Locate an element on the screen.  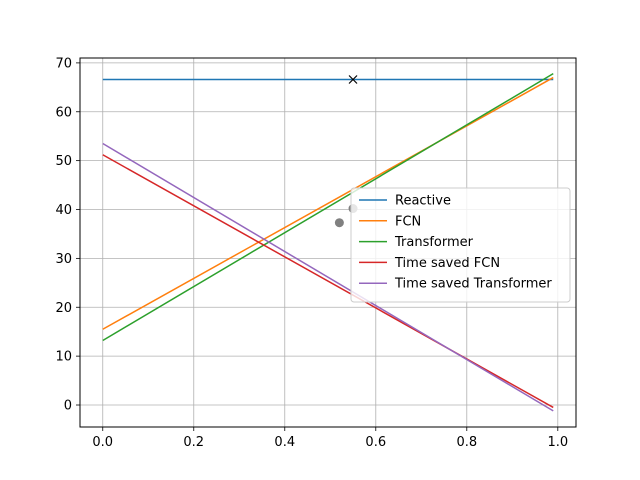
x-tick-label: 0.0 is located at coordinates (102, 442).